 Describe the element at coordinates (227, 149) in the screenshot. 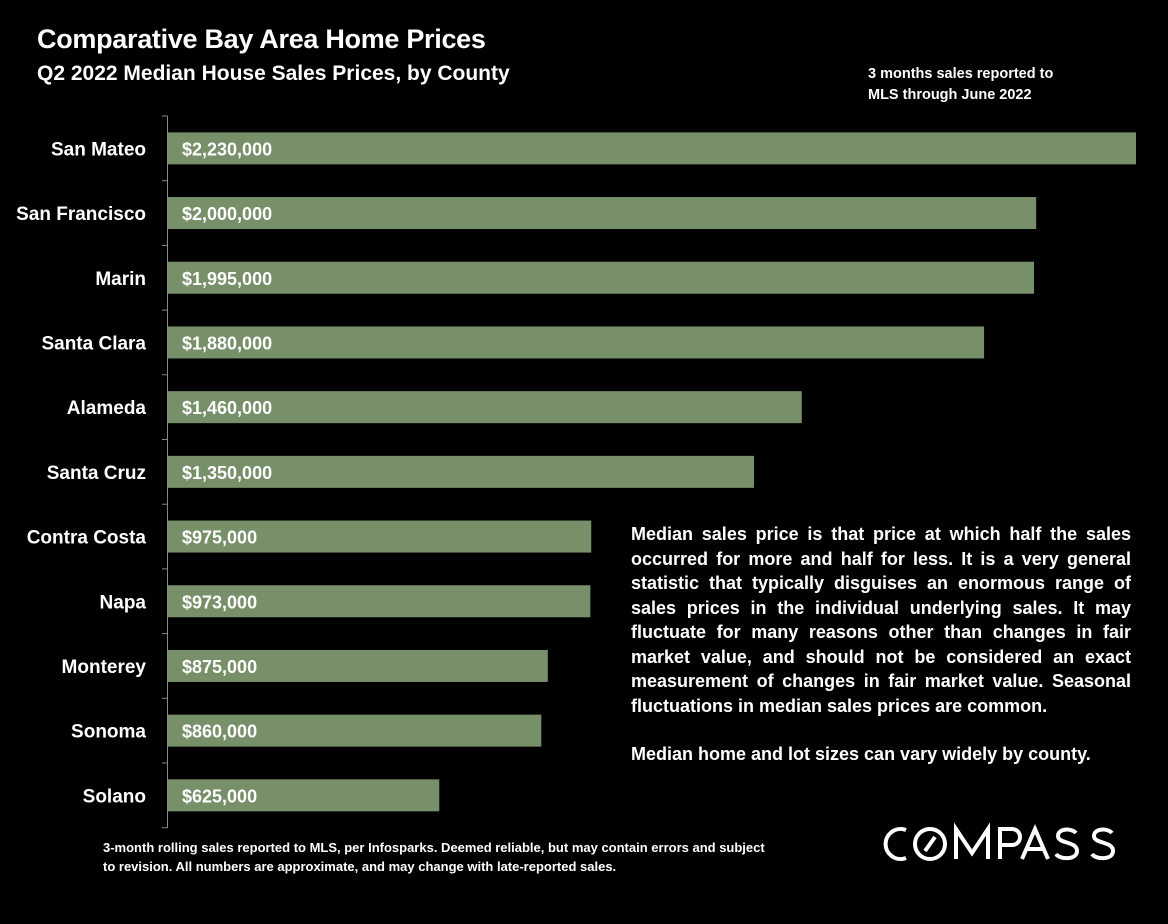

I see `data-label: $2,230,000` at that location.